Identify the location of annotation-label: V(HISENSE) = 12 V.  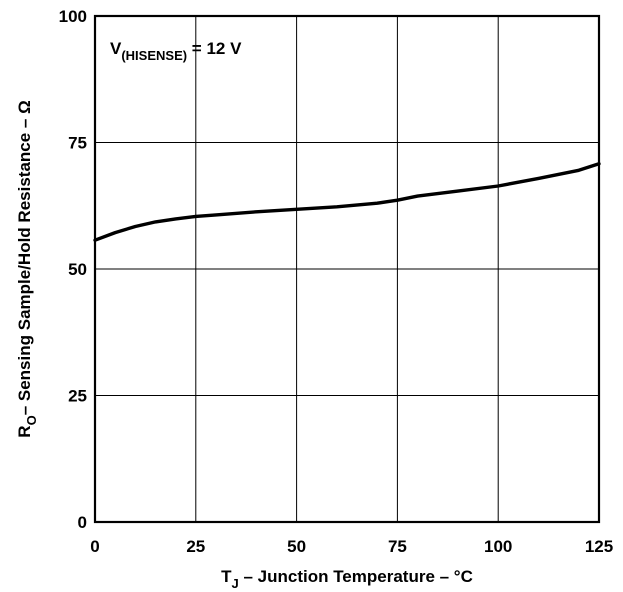
(176, 51).